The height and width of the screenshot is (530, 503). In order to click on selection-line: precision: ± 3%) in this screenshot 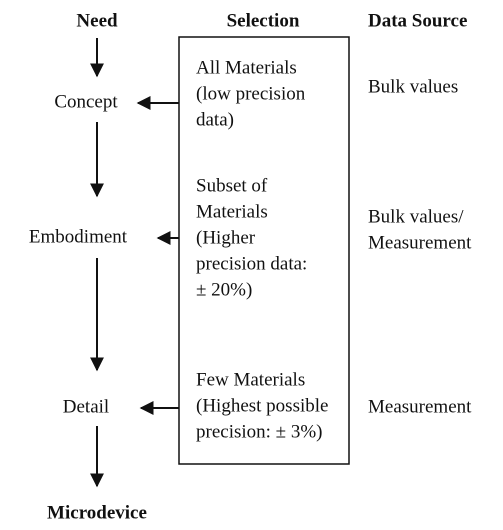, I will do `click(259, 431)`.